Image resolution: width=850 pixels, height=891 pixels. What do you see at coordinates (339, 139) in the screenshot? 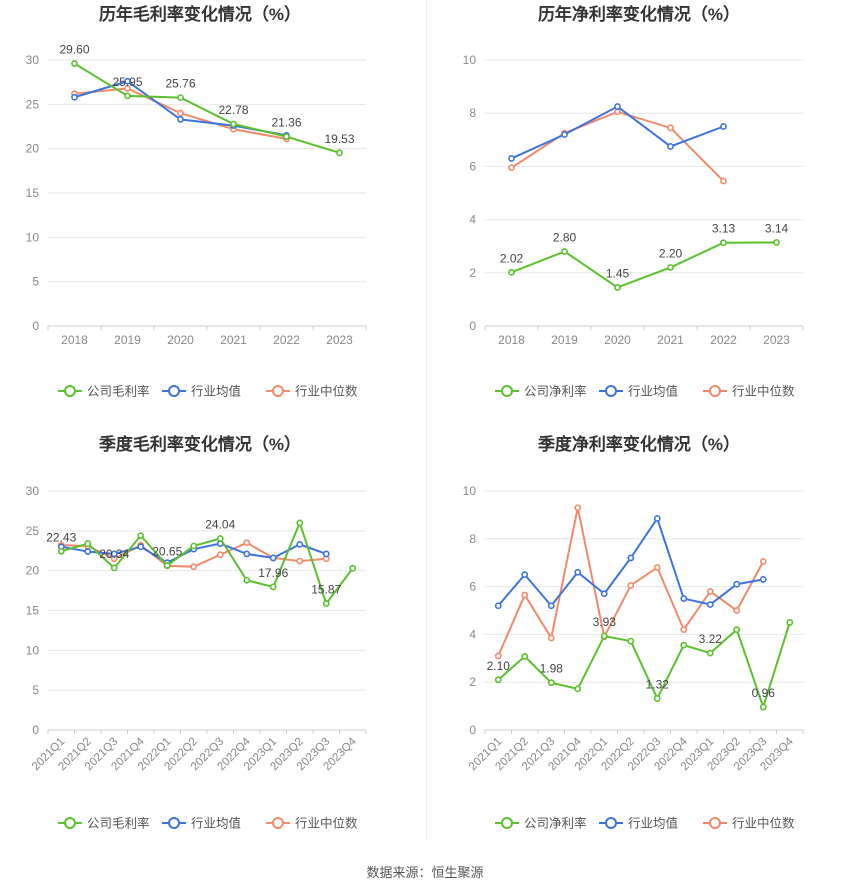
I see `data-label: 19.53` at bounding box center [339, 139].